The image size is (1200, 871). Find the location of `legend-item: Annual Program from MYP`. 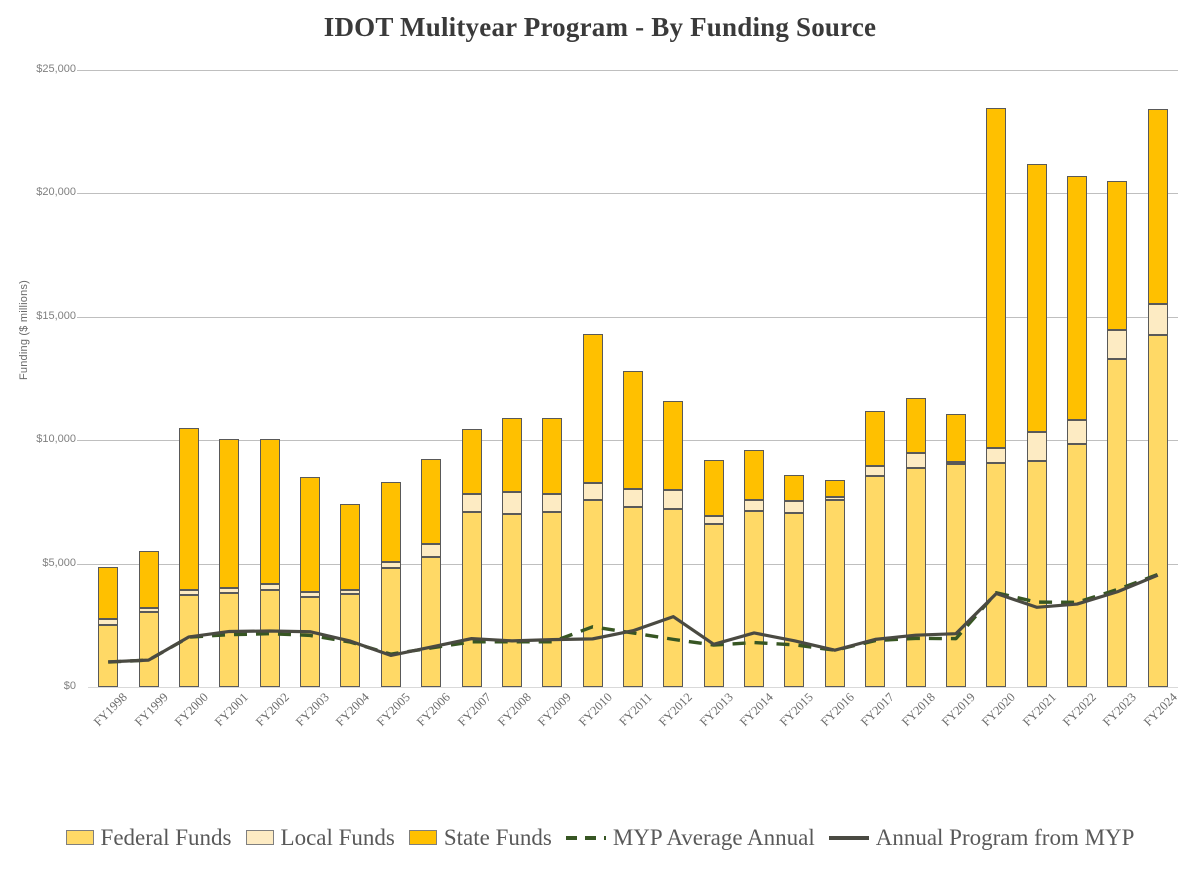

legend-item: Annual Program from MYP is located at coordinates (981, 837).